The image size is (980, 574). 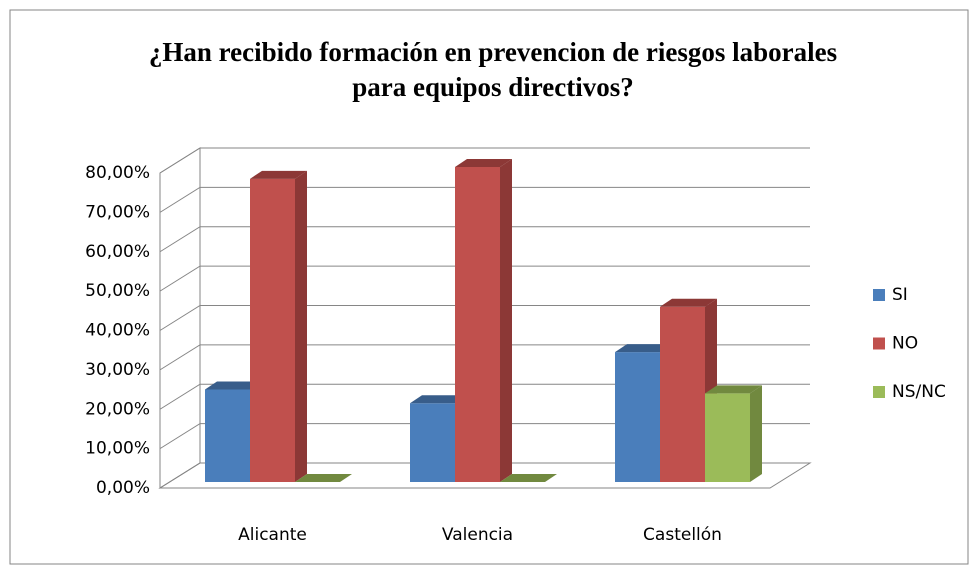 What do you see at coordinates (272, 535) in the screenshot?
I see `x-tick-label: Alicante` at bounding box center [272, 535].